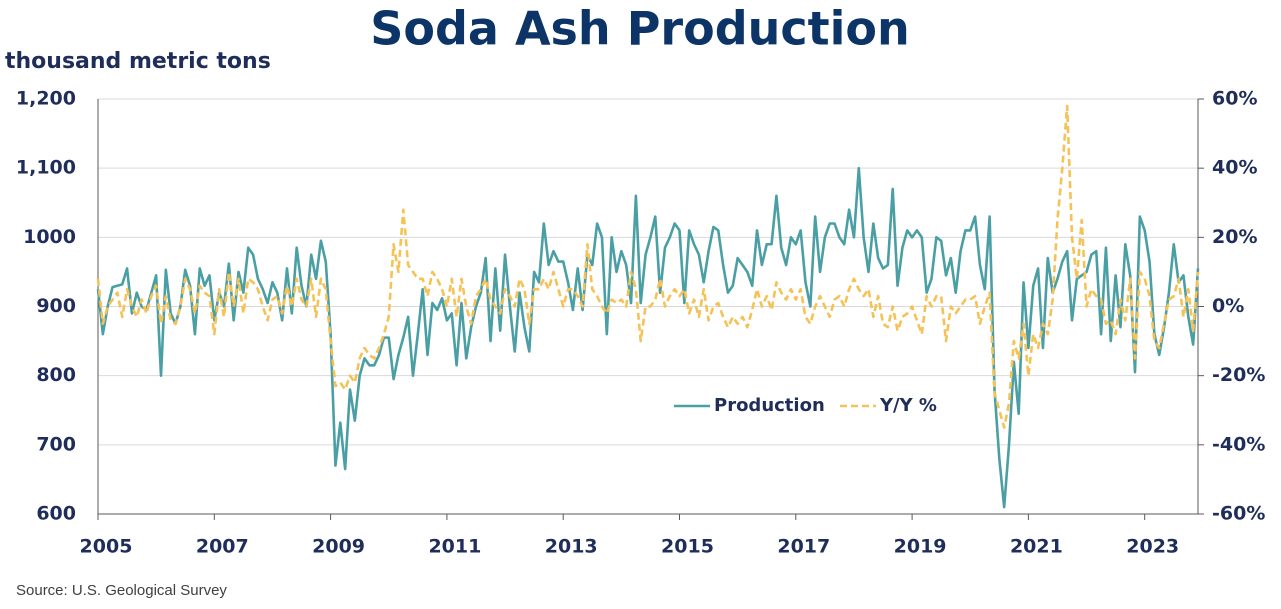  I want to click on y-tick-label: 900, so click(56, 306).